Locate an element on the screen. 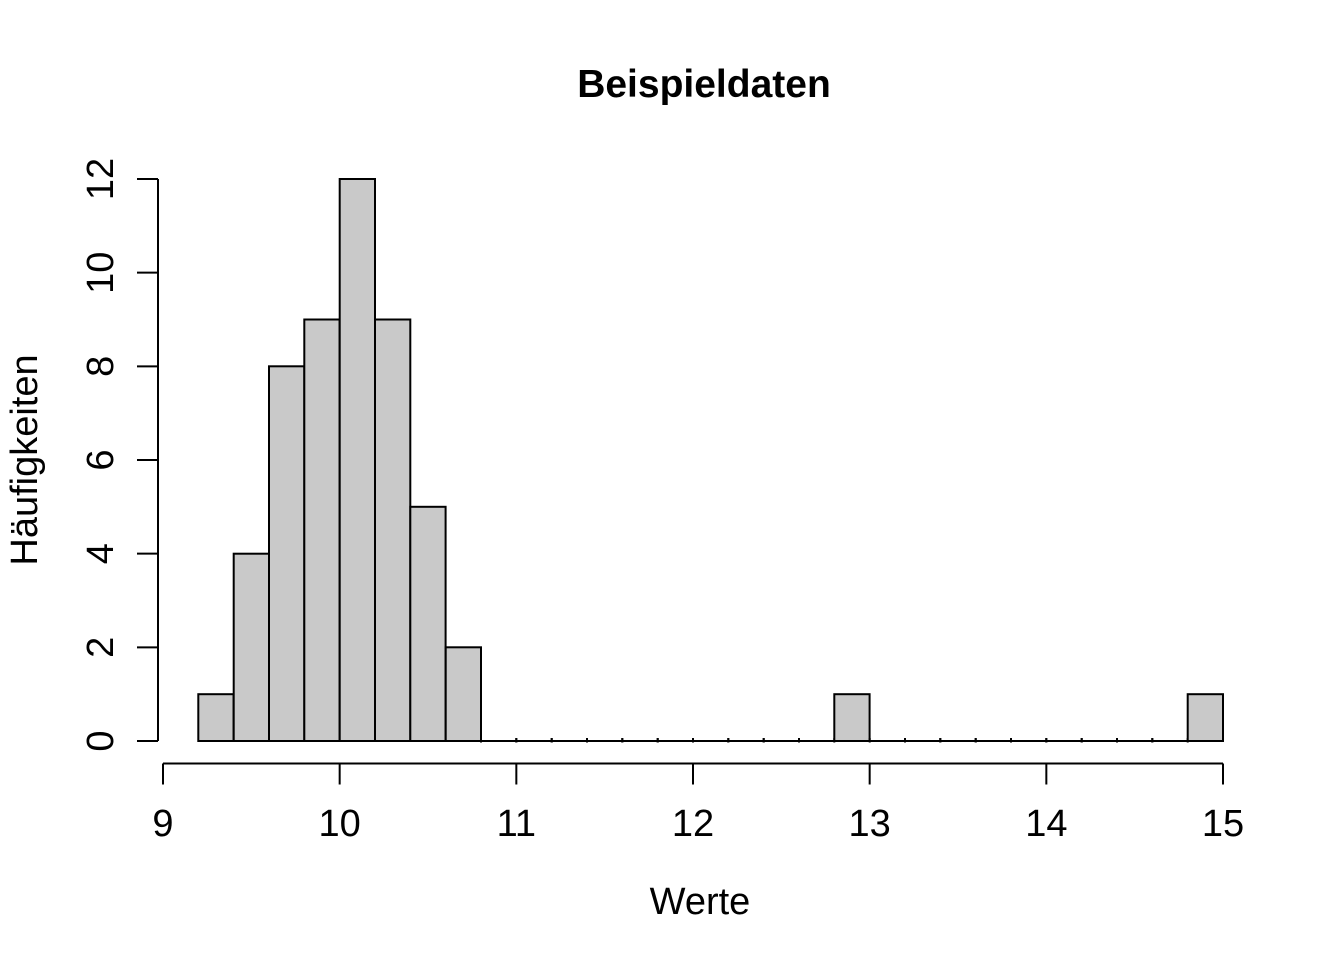 The image size is (1344, 960). chart-title: Beispieldaten is located at coordinates (704, 84).